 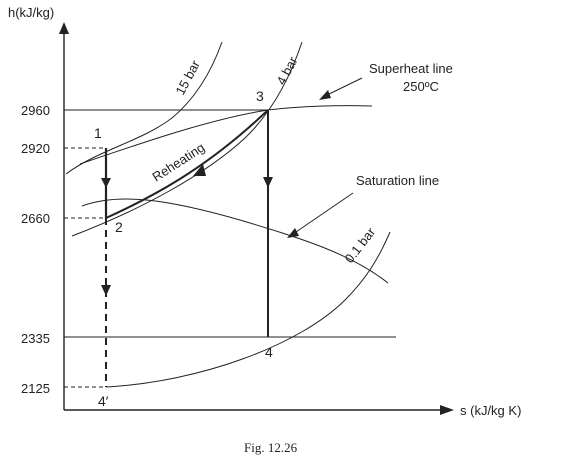 I want to click on point-4prime: 4′, so click(x=103, y=401).